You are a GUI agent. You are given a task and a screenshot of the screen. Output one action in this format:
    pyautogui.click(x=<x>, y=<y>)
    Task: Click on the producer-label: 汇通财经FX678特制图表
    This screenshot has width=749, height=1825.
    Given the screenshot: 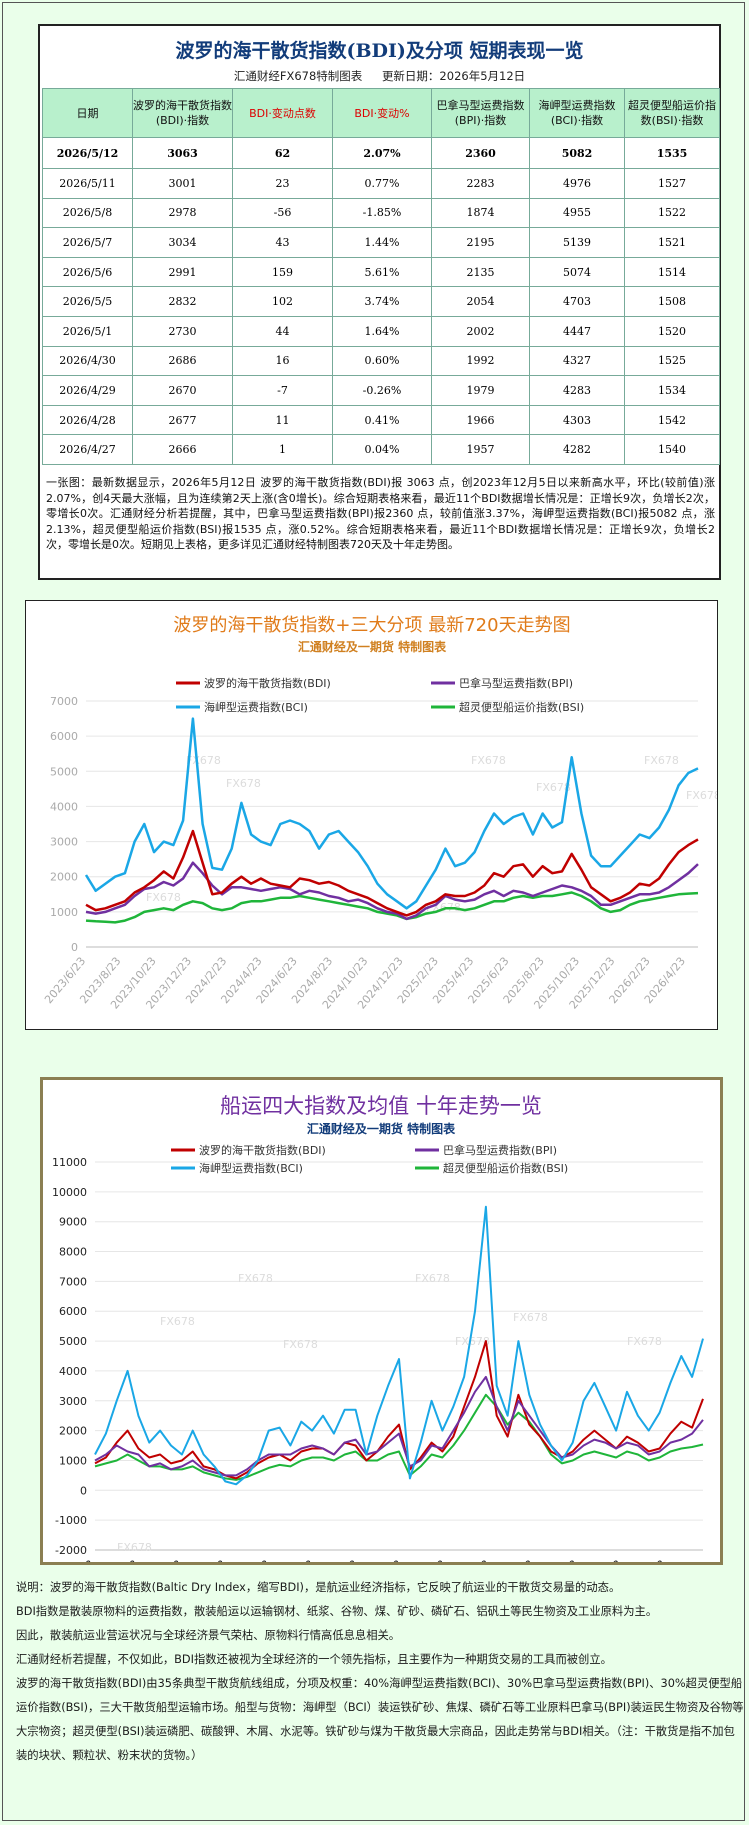 What is the action you would take?
    pyautogui.click(x=298, y=76)
    